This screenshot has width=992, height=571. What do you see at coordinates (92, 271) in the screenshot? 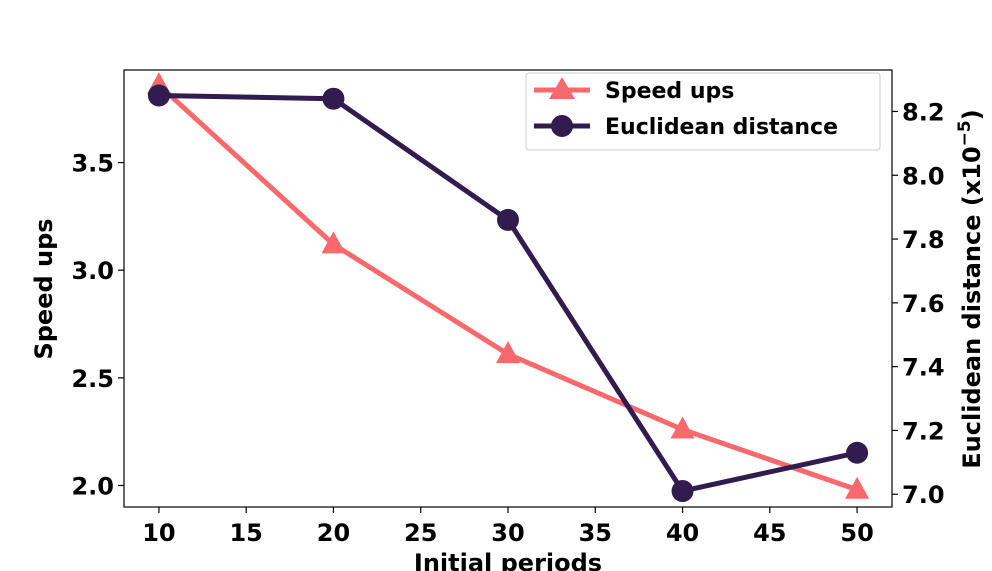
I see `left-y-tick-label: 3.0` at bounding box center [92, 271].